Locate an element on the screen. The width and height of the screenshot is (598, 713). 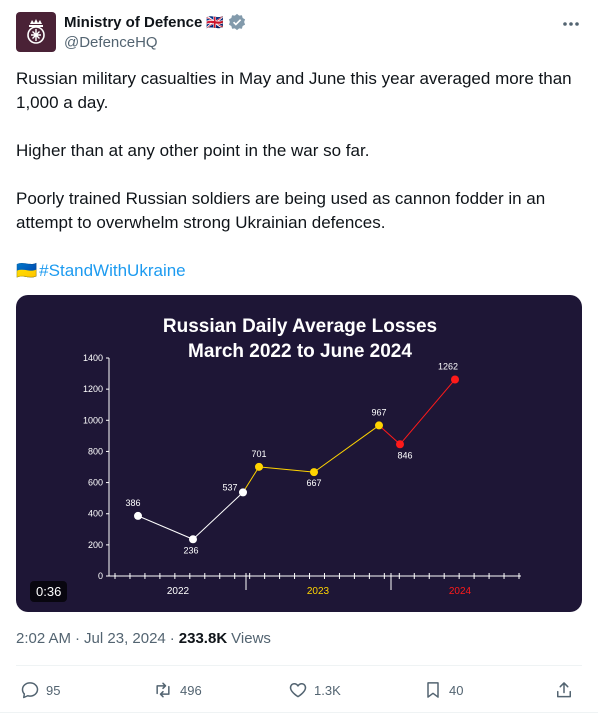
uk-flag-icon: 🇬🇧 is located at coordinates (215, 21).